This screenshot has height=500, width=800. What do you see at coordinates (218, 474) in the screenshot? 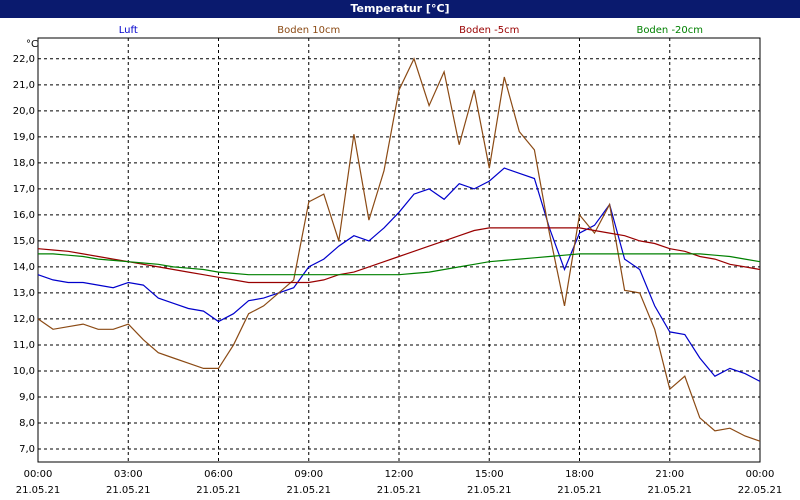
I see `x-tick-label: 06:00` at bounding box center [218, 474].